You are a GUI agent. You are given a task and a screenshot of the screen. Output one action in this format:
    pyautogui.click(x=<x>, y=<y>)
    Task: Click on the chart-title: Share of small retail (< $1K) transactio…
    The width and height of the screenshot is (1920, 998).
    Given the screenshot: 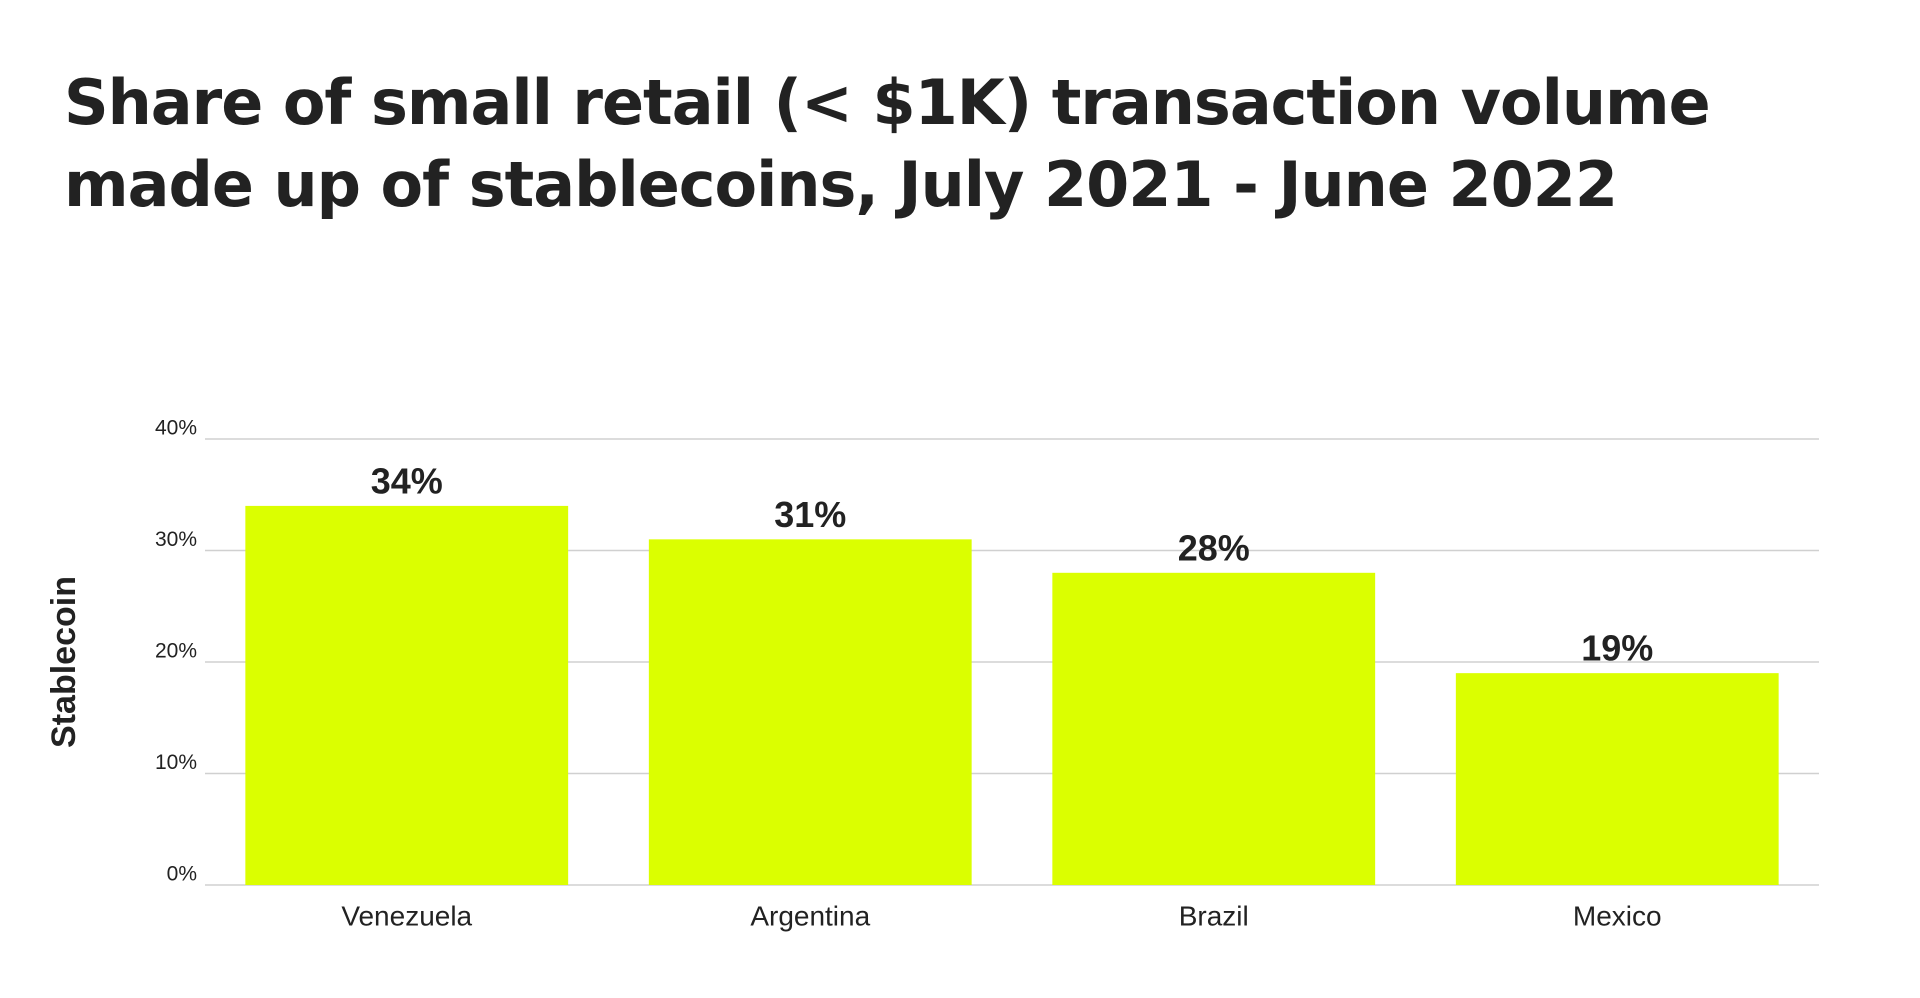 What is the action you would take?
    pyautogui.click(x=887, y=143)
    